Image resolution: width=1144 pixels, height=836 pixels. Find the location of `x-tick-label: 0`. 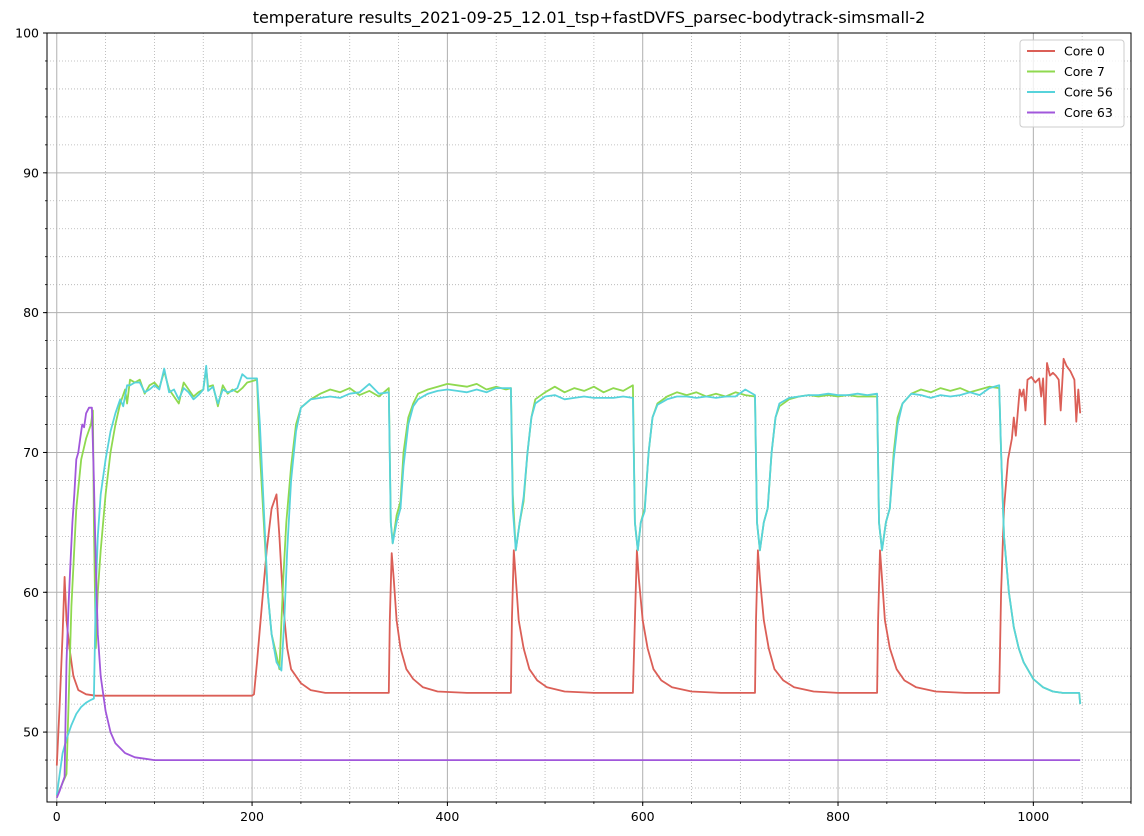

x-tick-label: 0 is located at coordinates (57, 816).